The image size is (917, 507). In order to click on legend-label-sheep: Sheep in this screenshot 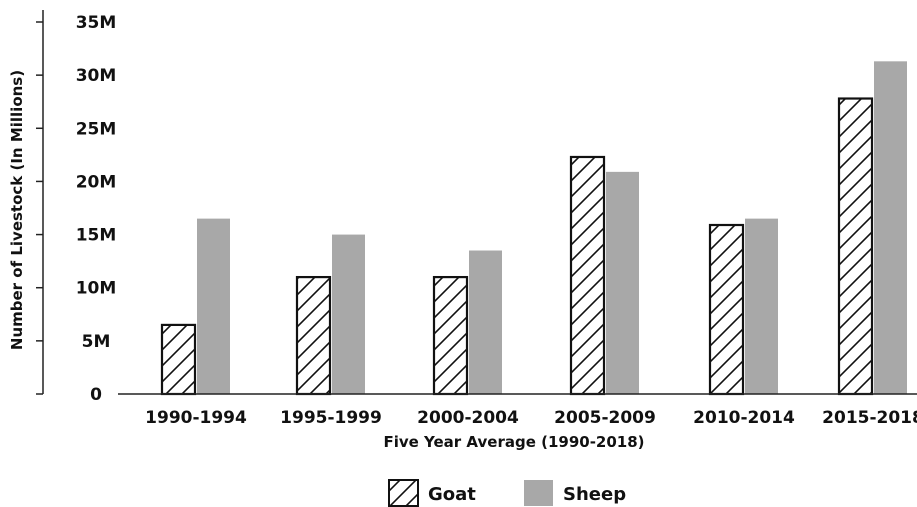, I will do `click(594, 494)`.